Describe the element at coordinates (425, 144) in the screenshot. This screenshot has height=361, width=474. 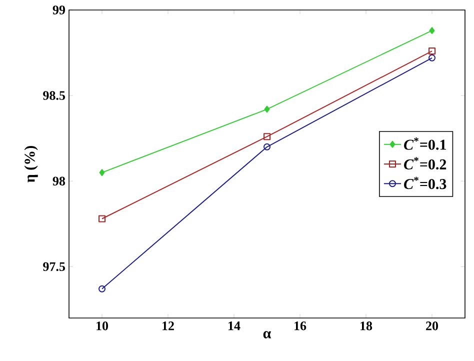
I see `legend-label: C$^{*}$=0.1` at that location.